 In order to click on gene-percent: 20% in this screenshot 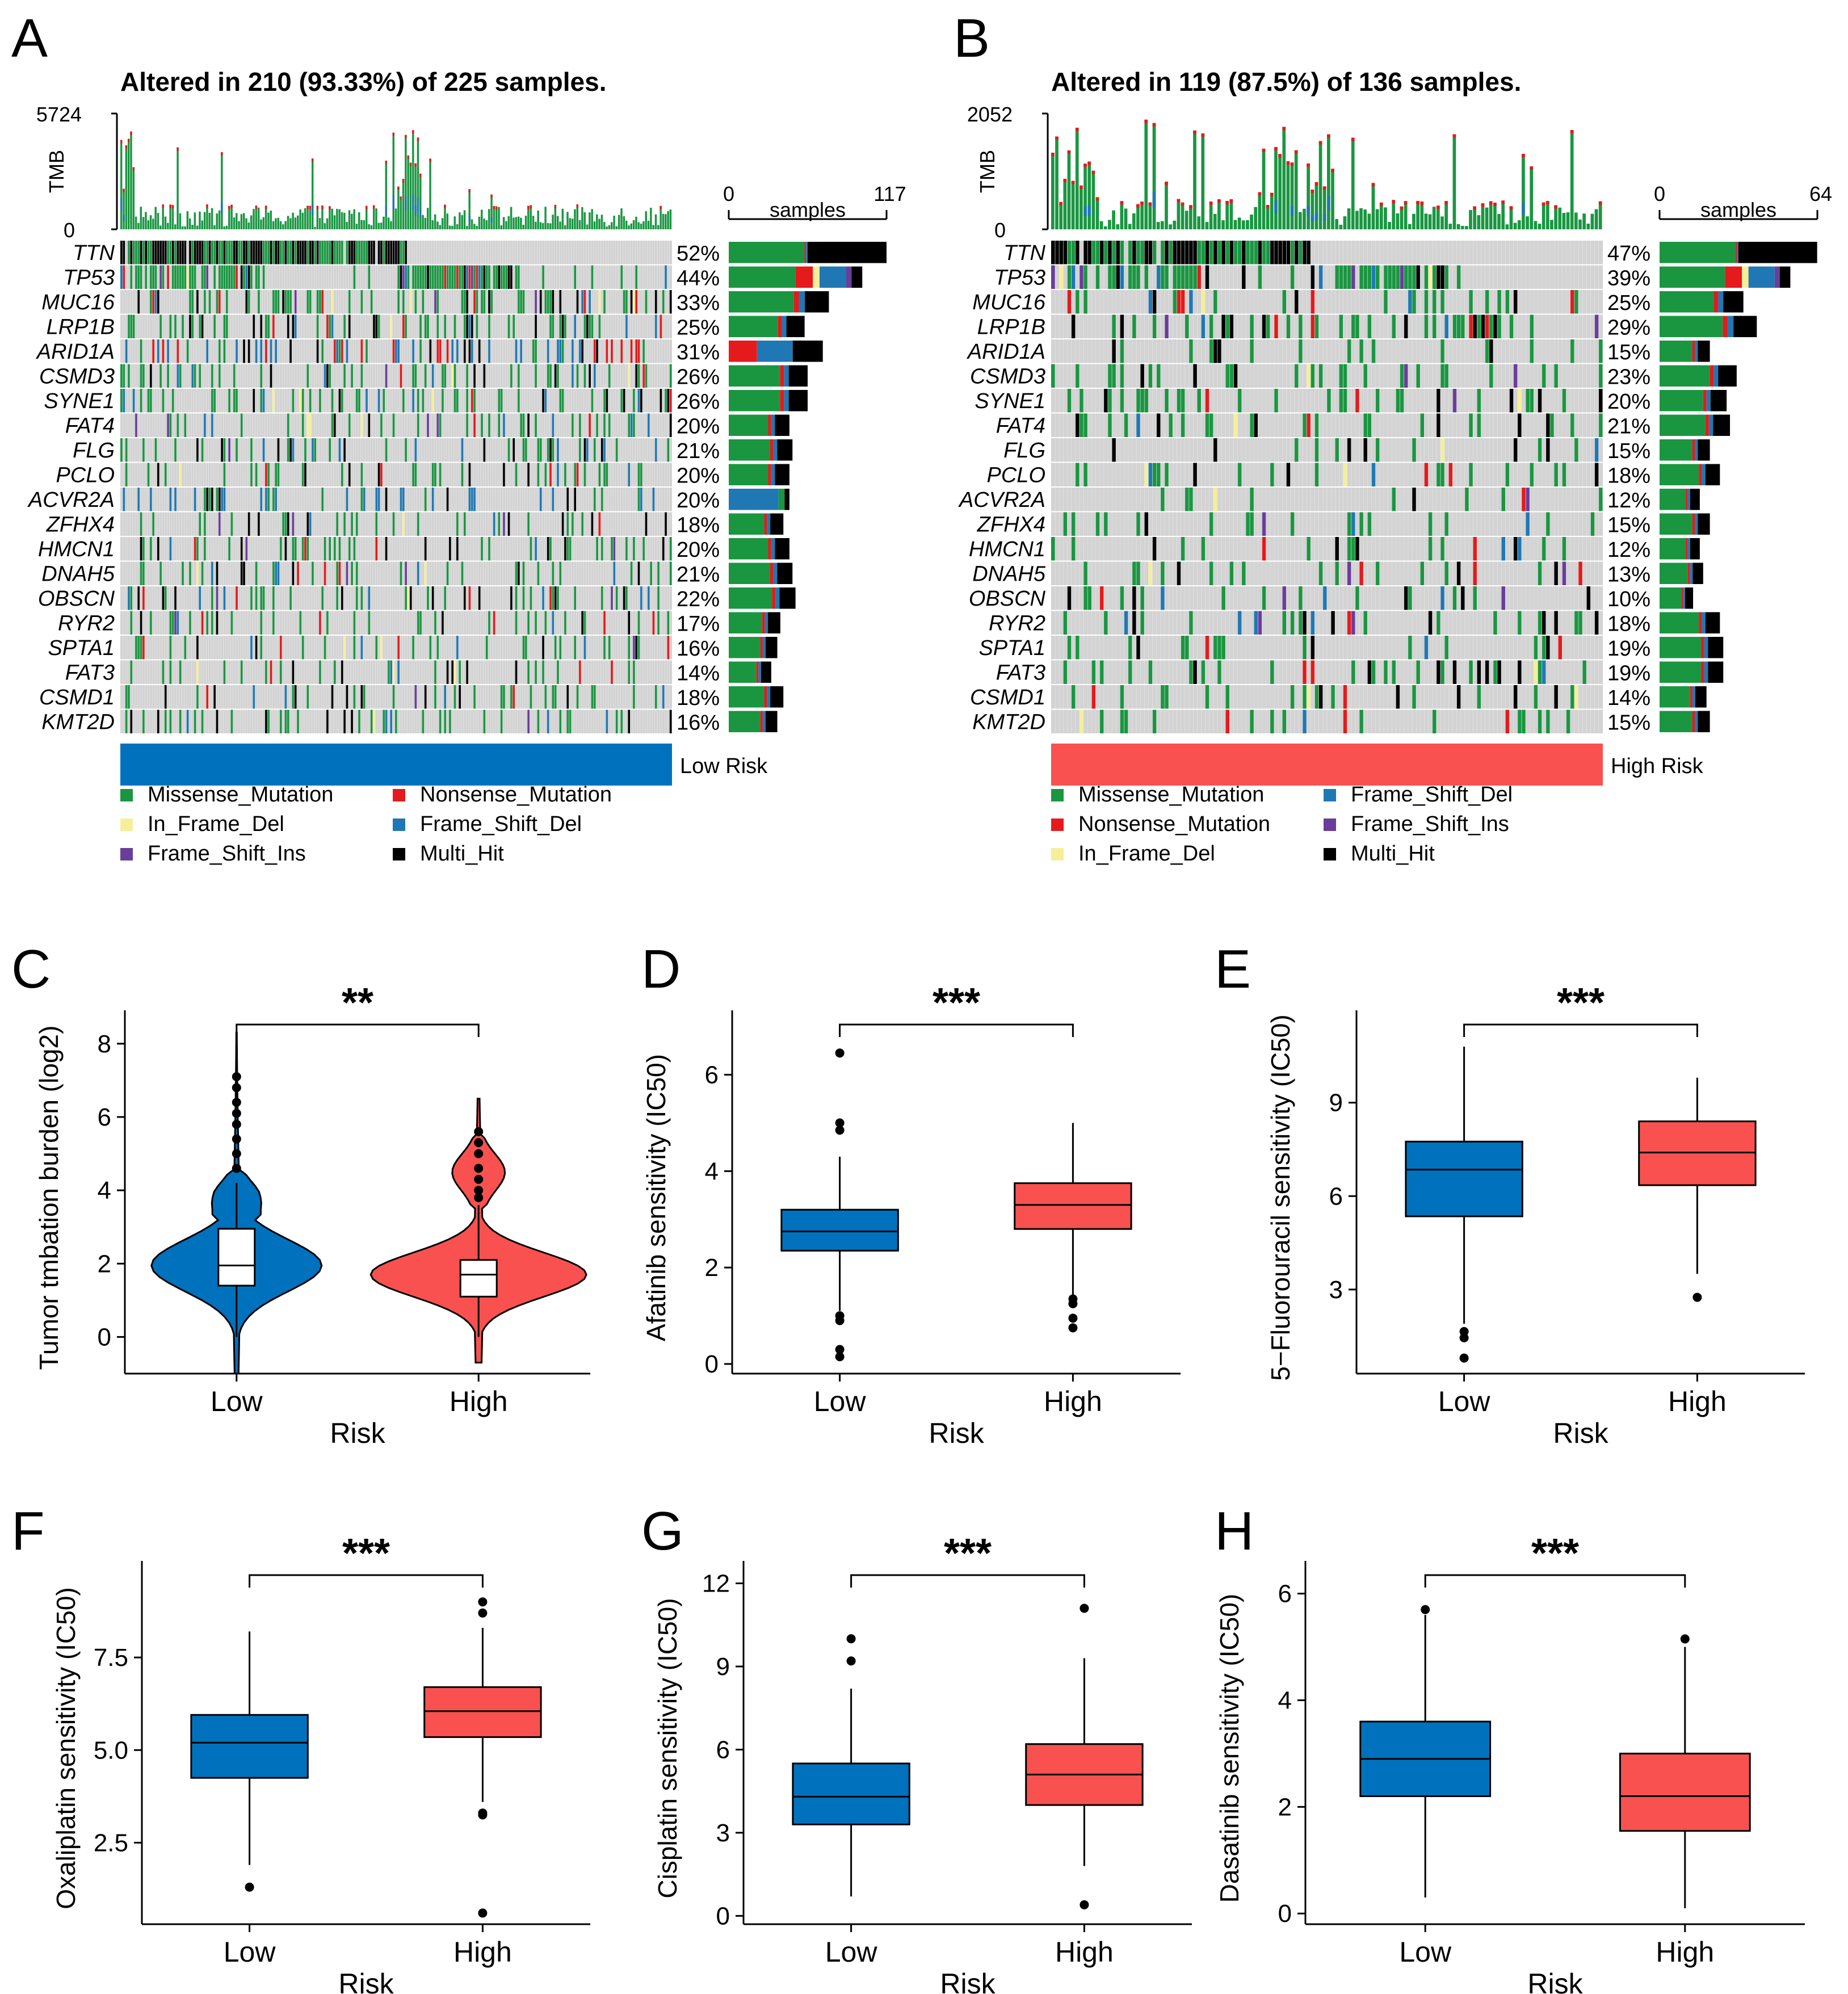, I will do `click(698, 476)`.